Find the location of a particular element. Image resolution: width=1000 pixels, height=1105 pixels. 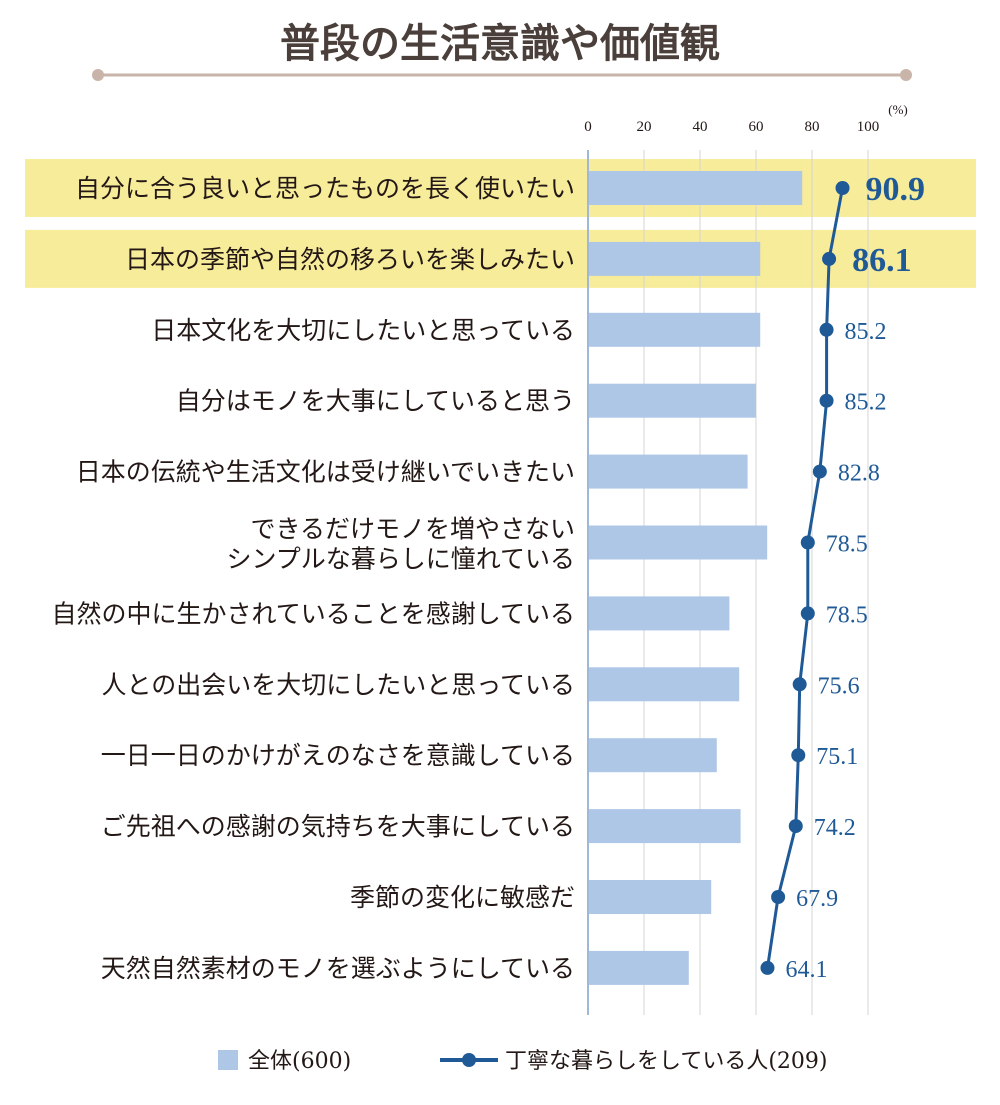

value-label: 74.2 is located at coordinates (835, 828).